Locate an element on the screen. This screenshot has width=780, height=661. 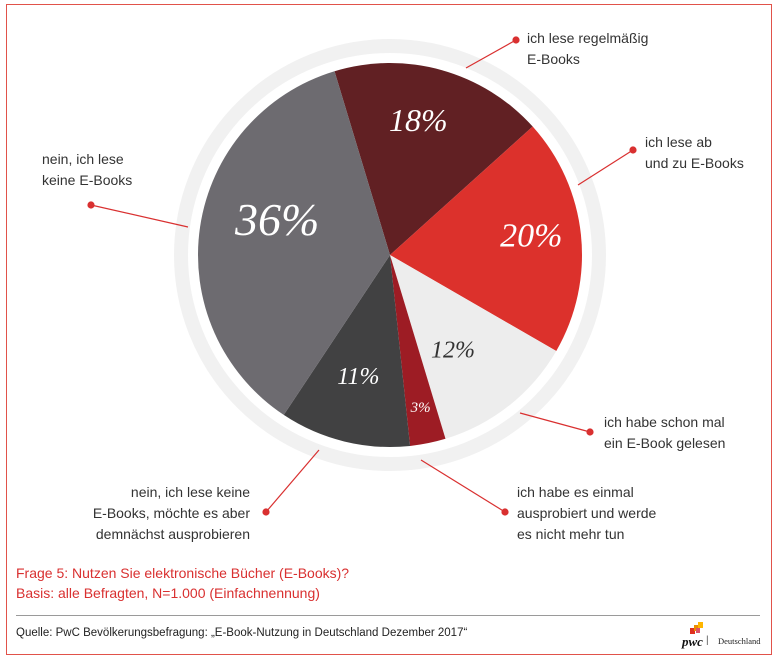
slice-value-label: 12% is located at coordinates (453, 351).